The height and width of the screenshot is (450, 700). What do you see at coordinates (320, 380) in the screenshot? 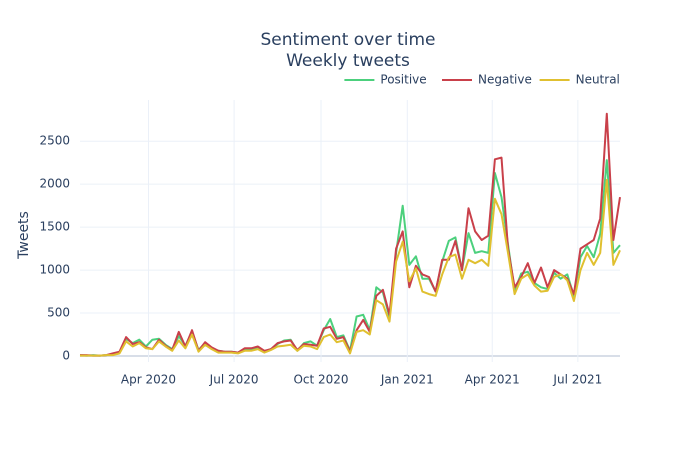
I see `x-tick-label: Oct 2020` at bounding box center [320, 380].